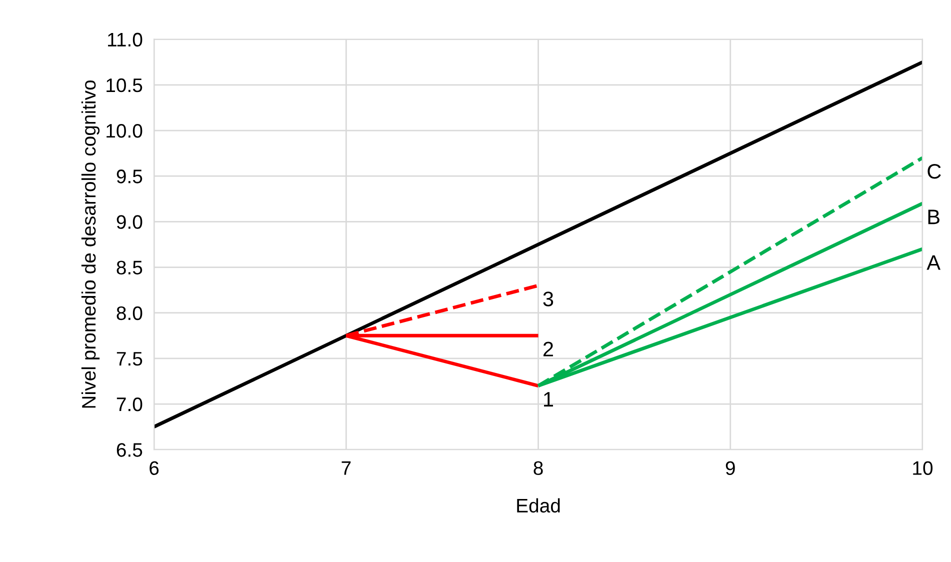 This screenshot has width=951, height=562. What do you see at coordinates (346, 468) in the screenshot?
I see `x-tick-label: 7` at bounding box center [346, 468].